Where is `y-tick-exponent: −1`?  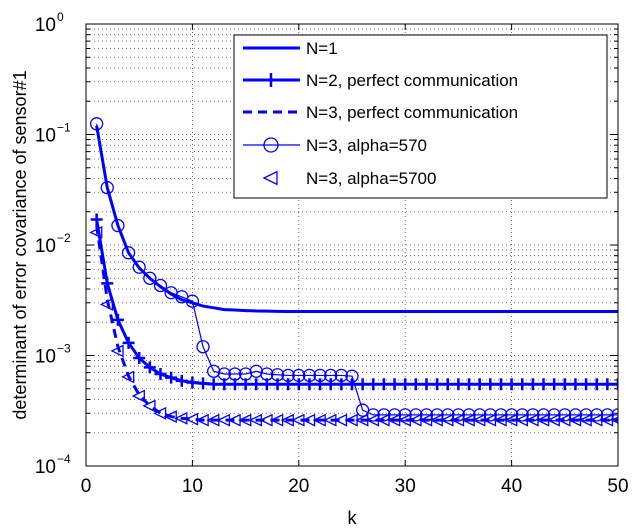
y-tick-exponent: −1 is located at coordinates (64, 128).